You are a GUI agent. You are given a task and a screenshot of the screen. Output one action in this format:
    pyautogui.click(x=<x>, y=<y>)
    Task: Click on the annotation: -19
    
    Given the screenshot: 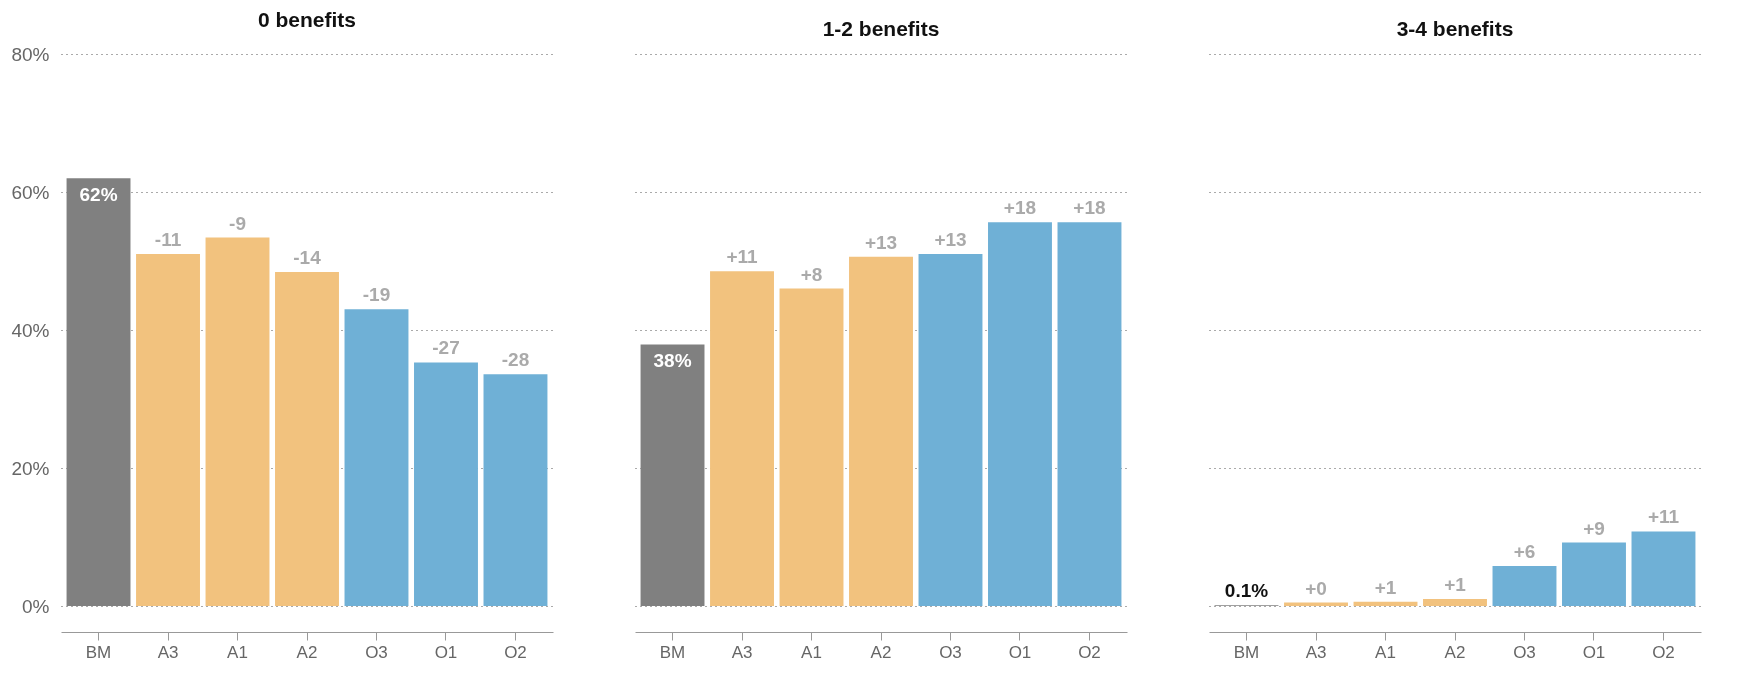 What is the action you would take?
    pyautogui.click(x=376, y=295)
    